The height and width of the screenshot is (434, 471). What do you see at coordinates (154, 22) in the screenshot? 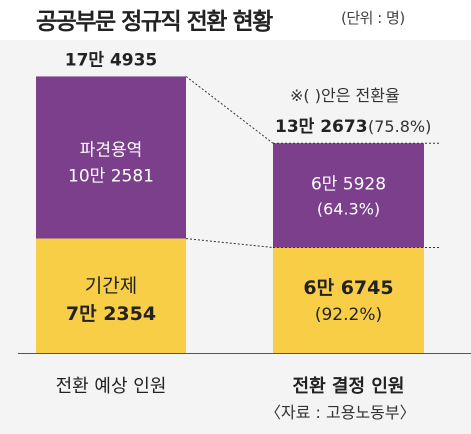
I see `chart-title: 공공부문 정규직 전환 현황` at bounding box center [154, 22].